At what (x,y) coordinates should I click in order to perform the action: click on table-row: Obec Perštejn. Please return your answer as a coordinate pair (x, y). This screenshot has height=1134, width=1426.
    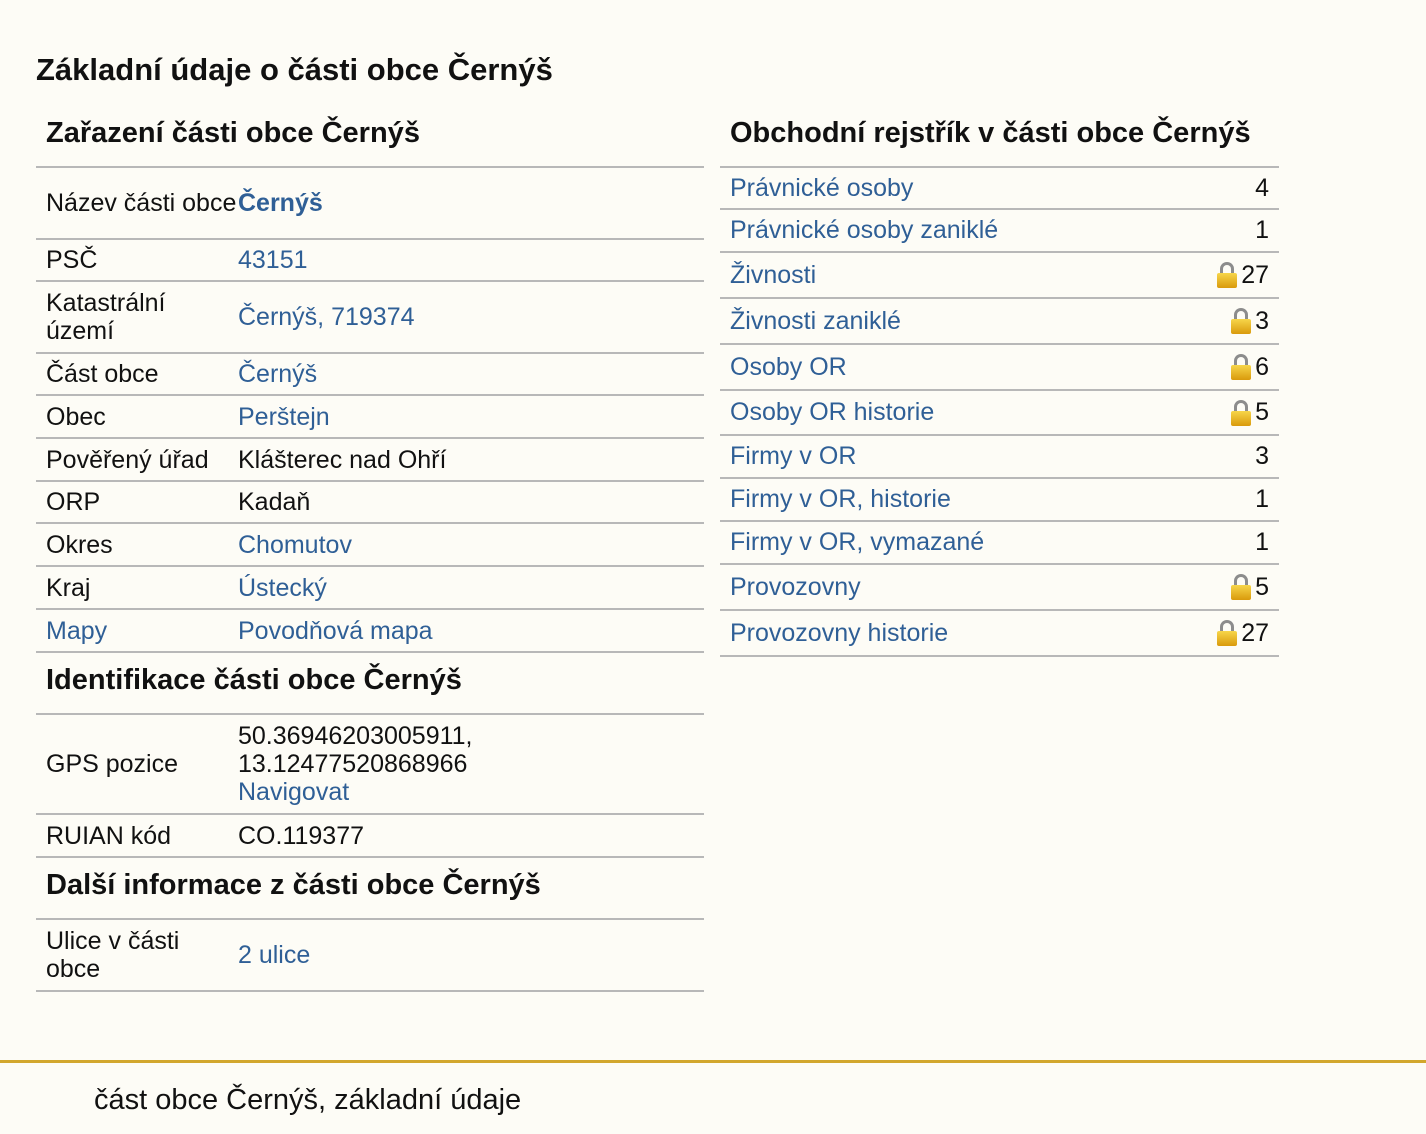
    Looking at the image, I should click on (370, 417).